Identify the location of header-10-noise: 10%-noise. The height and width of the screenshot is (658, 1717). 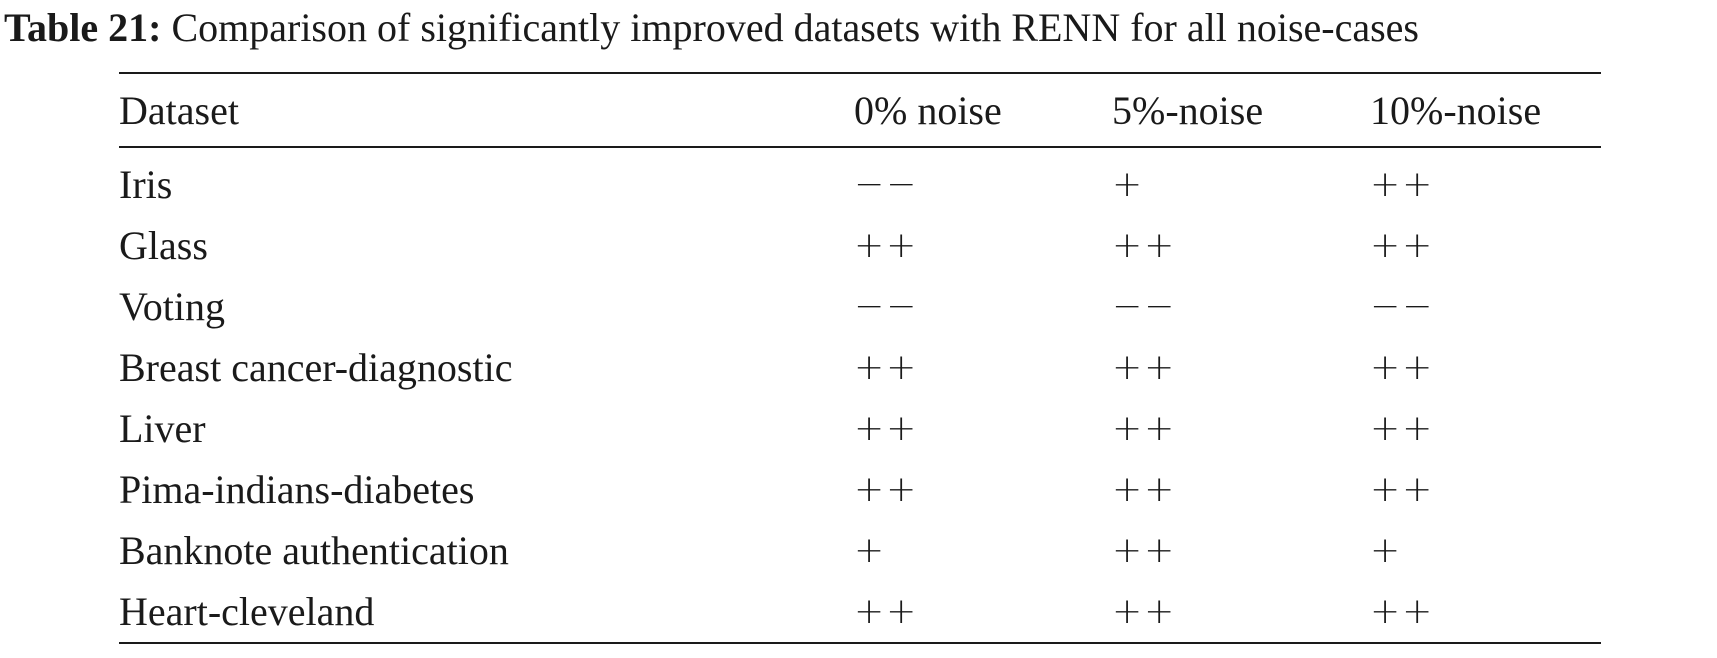
(1456, 110).